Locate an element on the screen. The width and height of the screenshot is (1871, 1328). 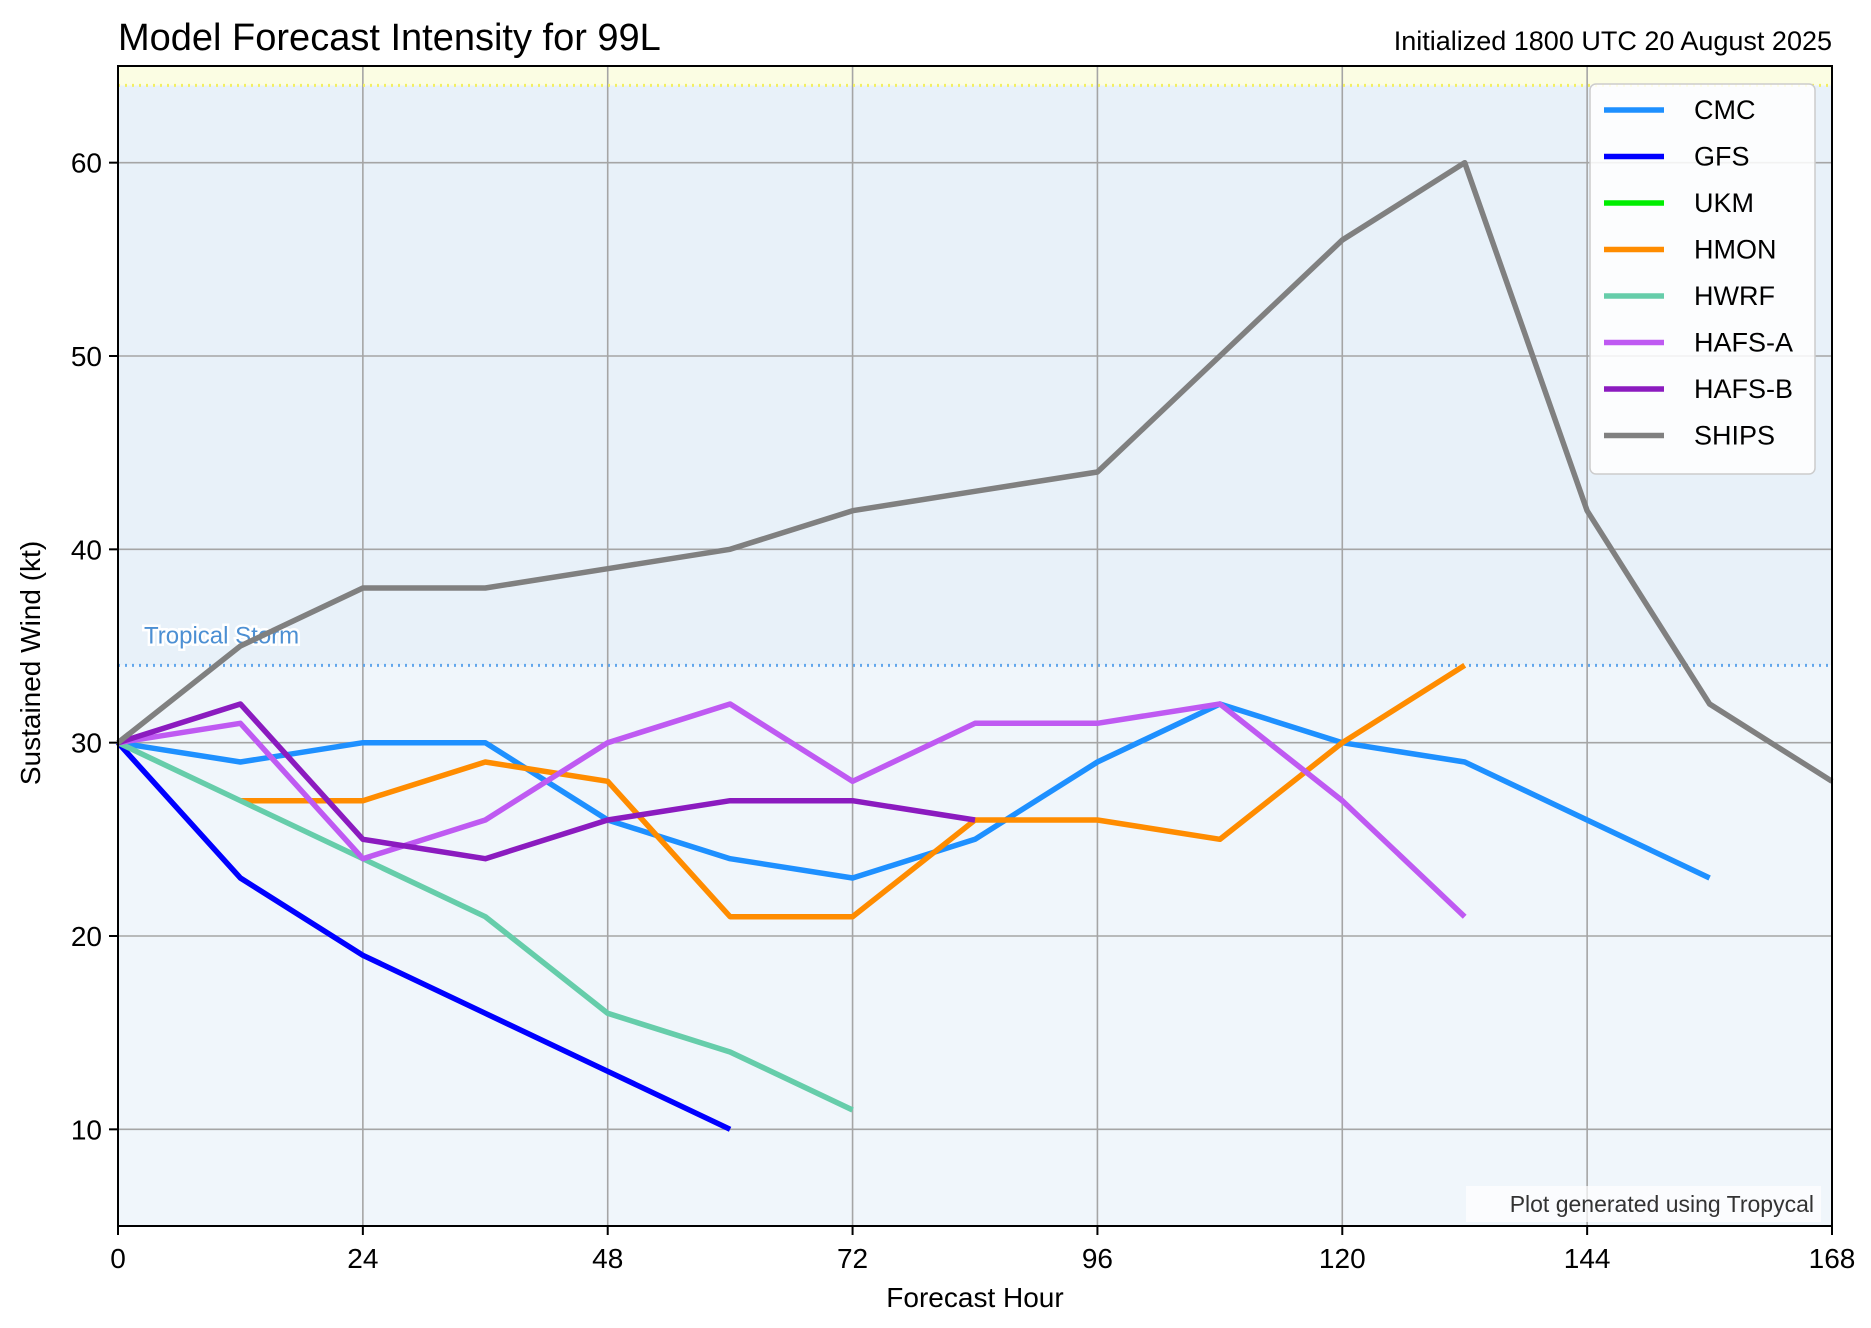
x-tick-label: 144 is located at coordinates (1587, 1258).